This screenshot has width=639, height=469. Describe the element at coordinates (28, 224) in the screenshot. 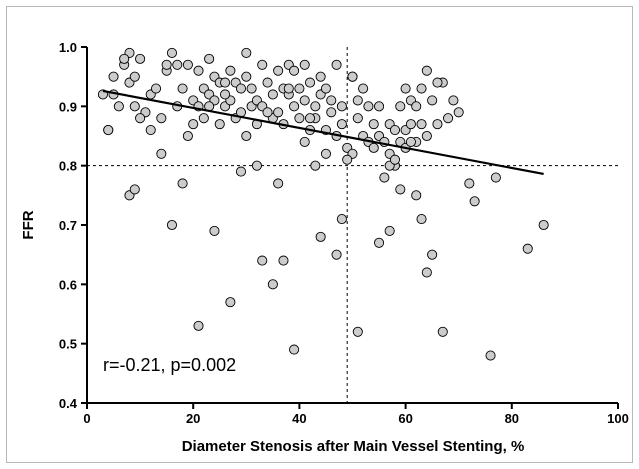

I see `y-axis-label: FFR` at that location.